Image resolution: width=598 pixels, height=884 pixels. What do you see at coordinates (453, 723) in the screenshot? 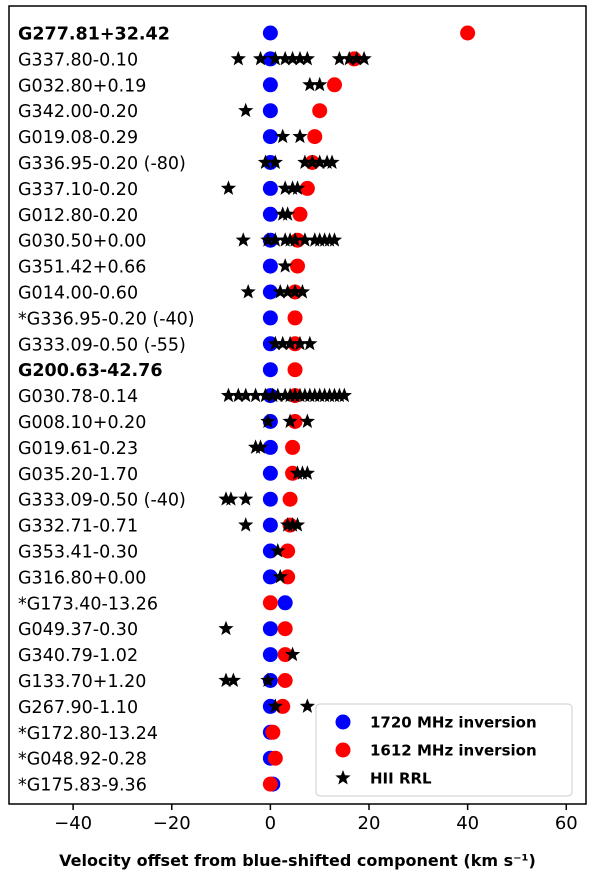
I see `legend-label: 1720 MHz inversion` at bounding box center [453, 723].